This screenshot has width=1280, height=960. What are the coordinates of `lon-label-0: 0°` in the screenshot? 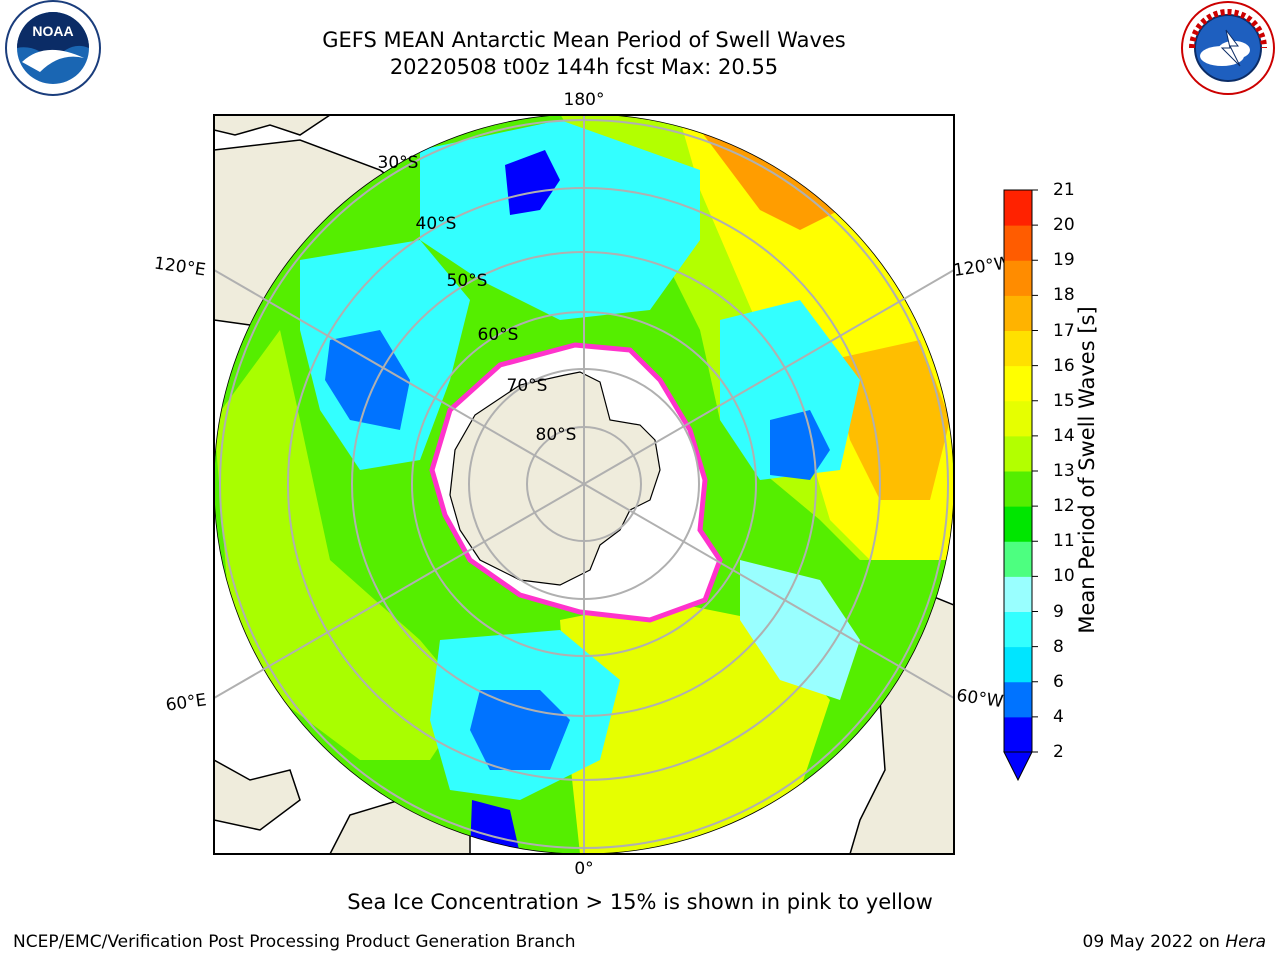 It's located at (583, 869).